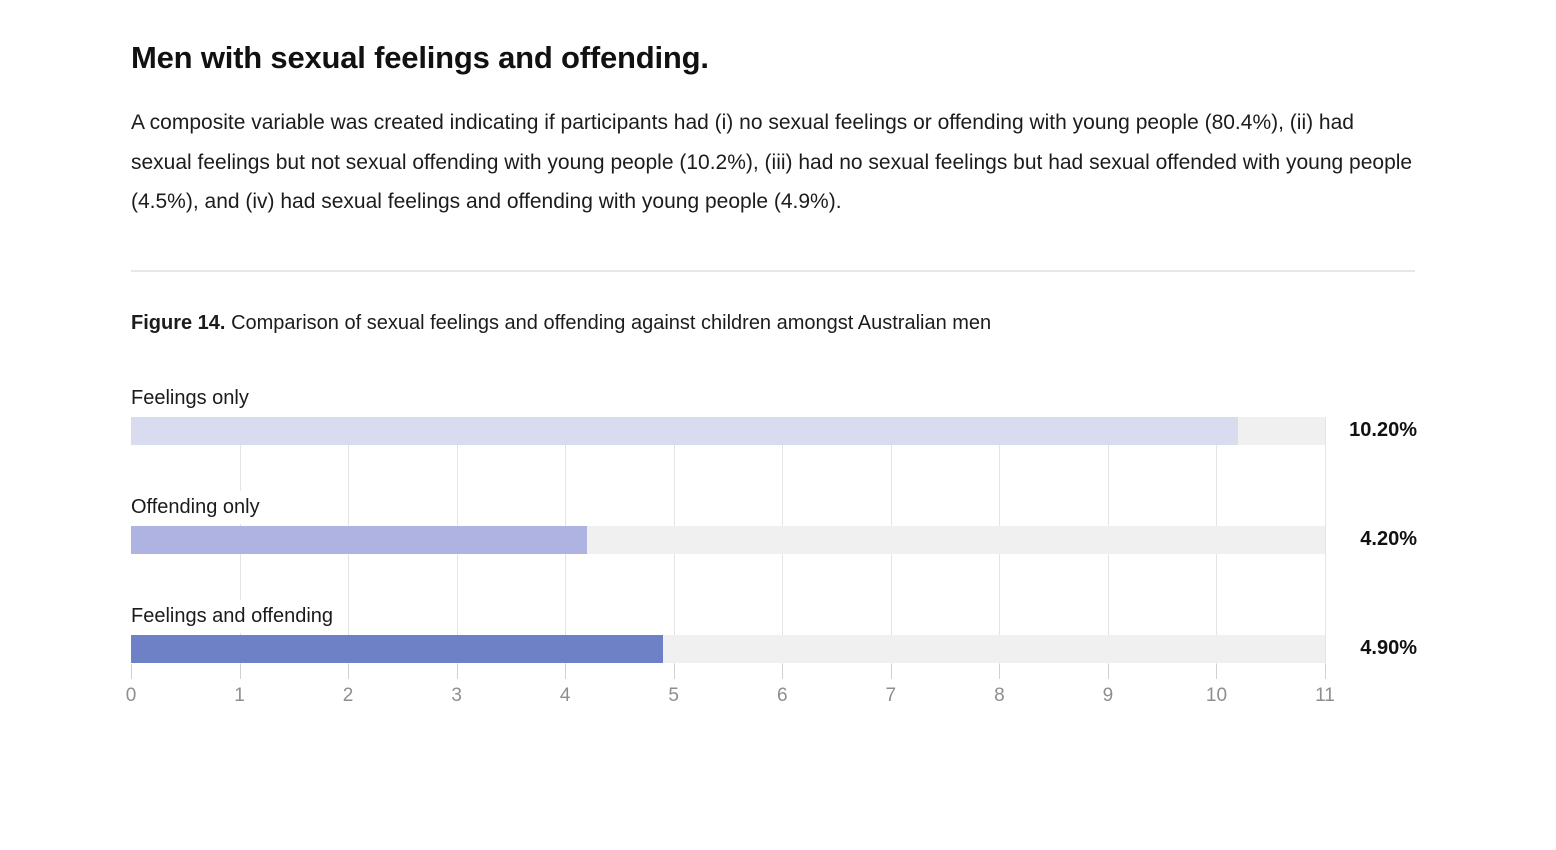 The image size is (1556, 850). What do you see at coordinates (456, 695) in the screenshot?
I see `tick-label: 3` at bounding box center [456, 695].